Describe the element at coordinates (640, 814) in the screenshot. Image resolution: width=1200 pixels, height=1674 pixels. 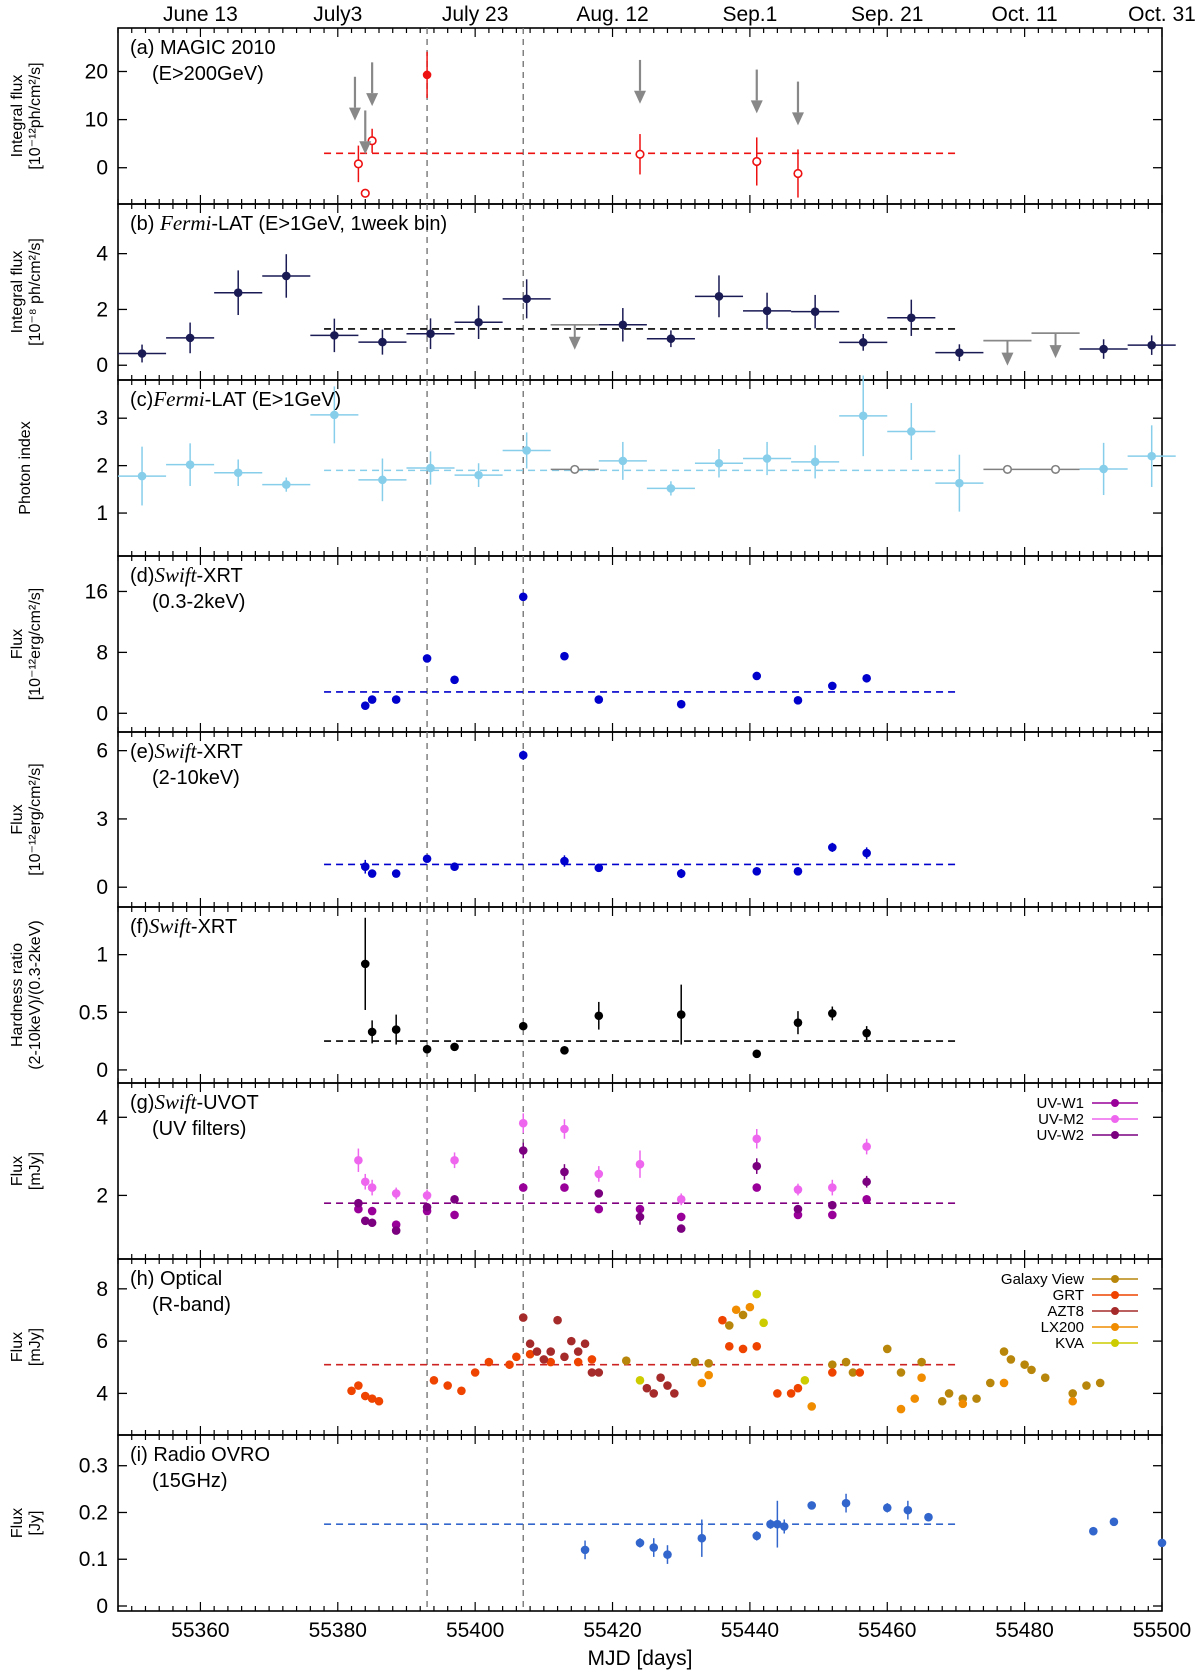
I see `panel-e` at that location.